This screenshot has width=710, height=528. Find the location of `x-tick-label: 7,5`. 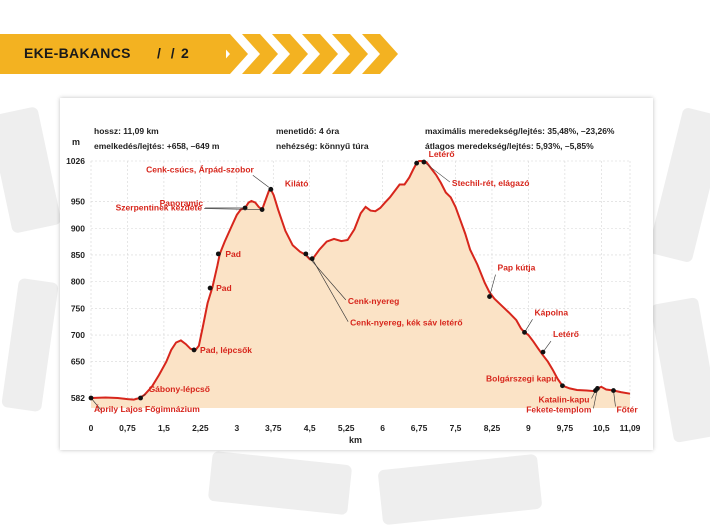

x-tick-label: 7,5 is located at coordinates (456, 428).